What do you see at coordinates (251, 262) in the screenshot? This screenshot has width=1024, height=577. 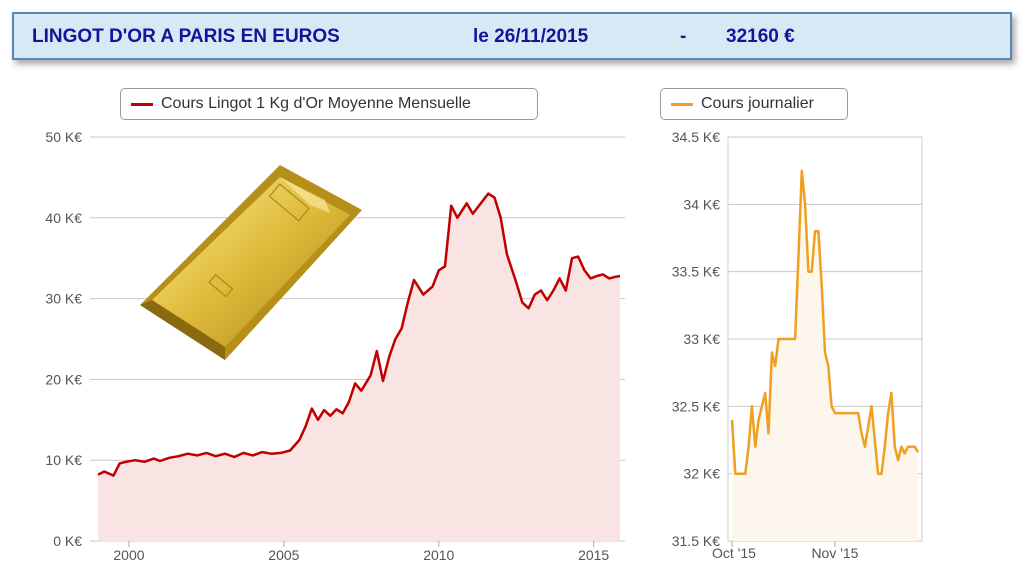 I see `gold-ingot-image` at bounding box center [251, 262].